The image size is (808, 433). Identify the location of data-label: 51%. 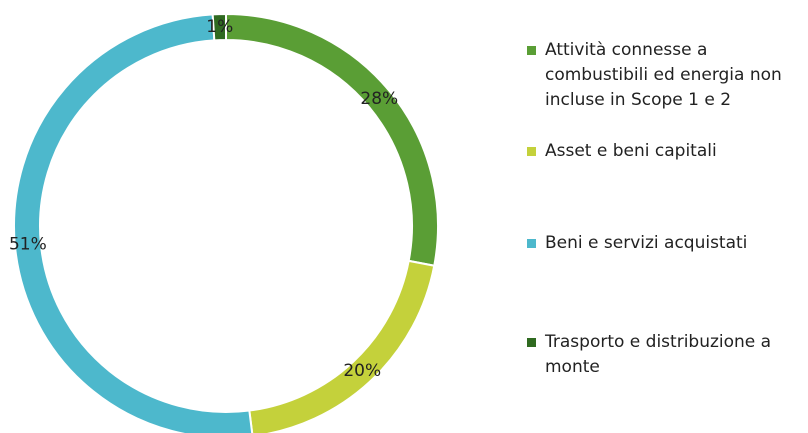
(28, 245).